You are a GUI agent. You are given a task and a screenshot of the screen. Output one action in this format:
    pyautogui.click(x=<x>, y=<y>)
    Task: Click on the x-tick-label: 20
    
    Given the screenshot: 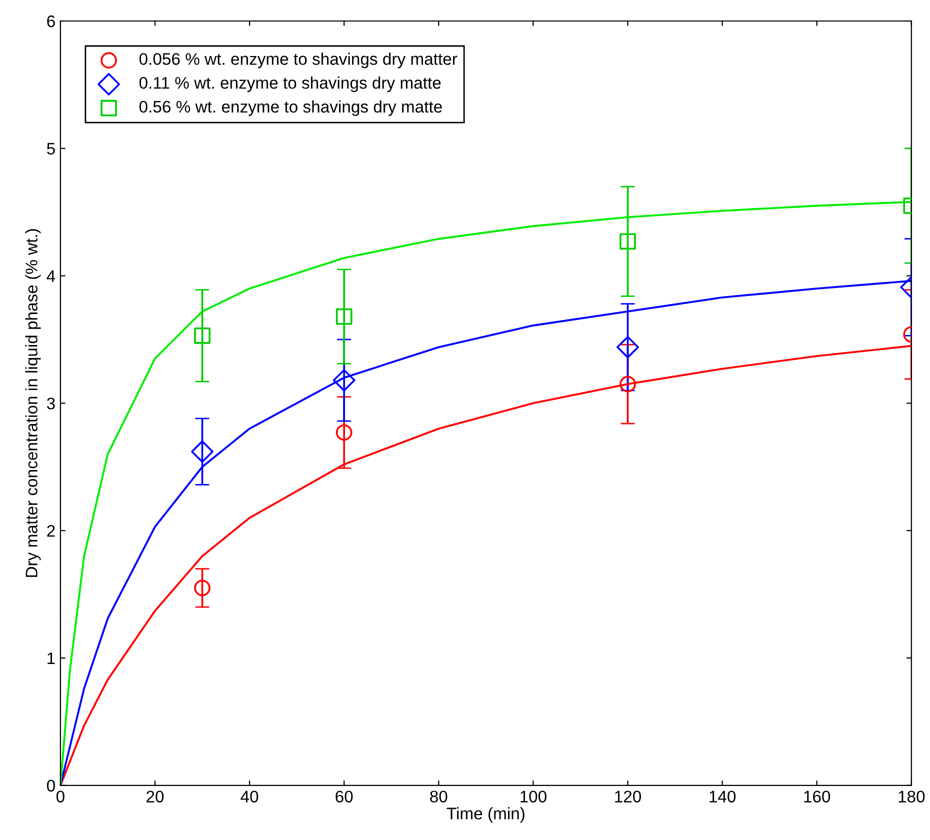 What is the action you would take?
    pyautogui.click(x=155, y=796)
    